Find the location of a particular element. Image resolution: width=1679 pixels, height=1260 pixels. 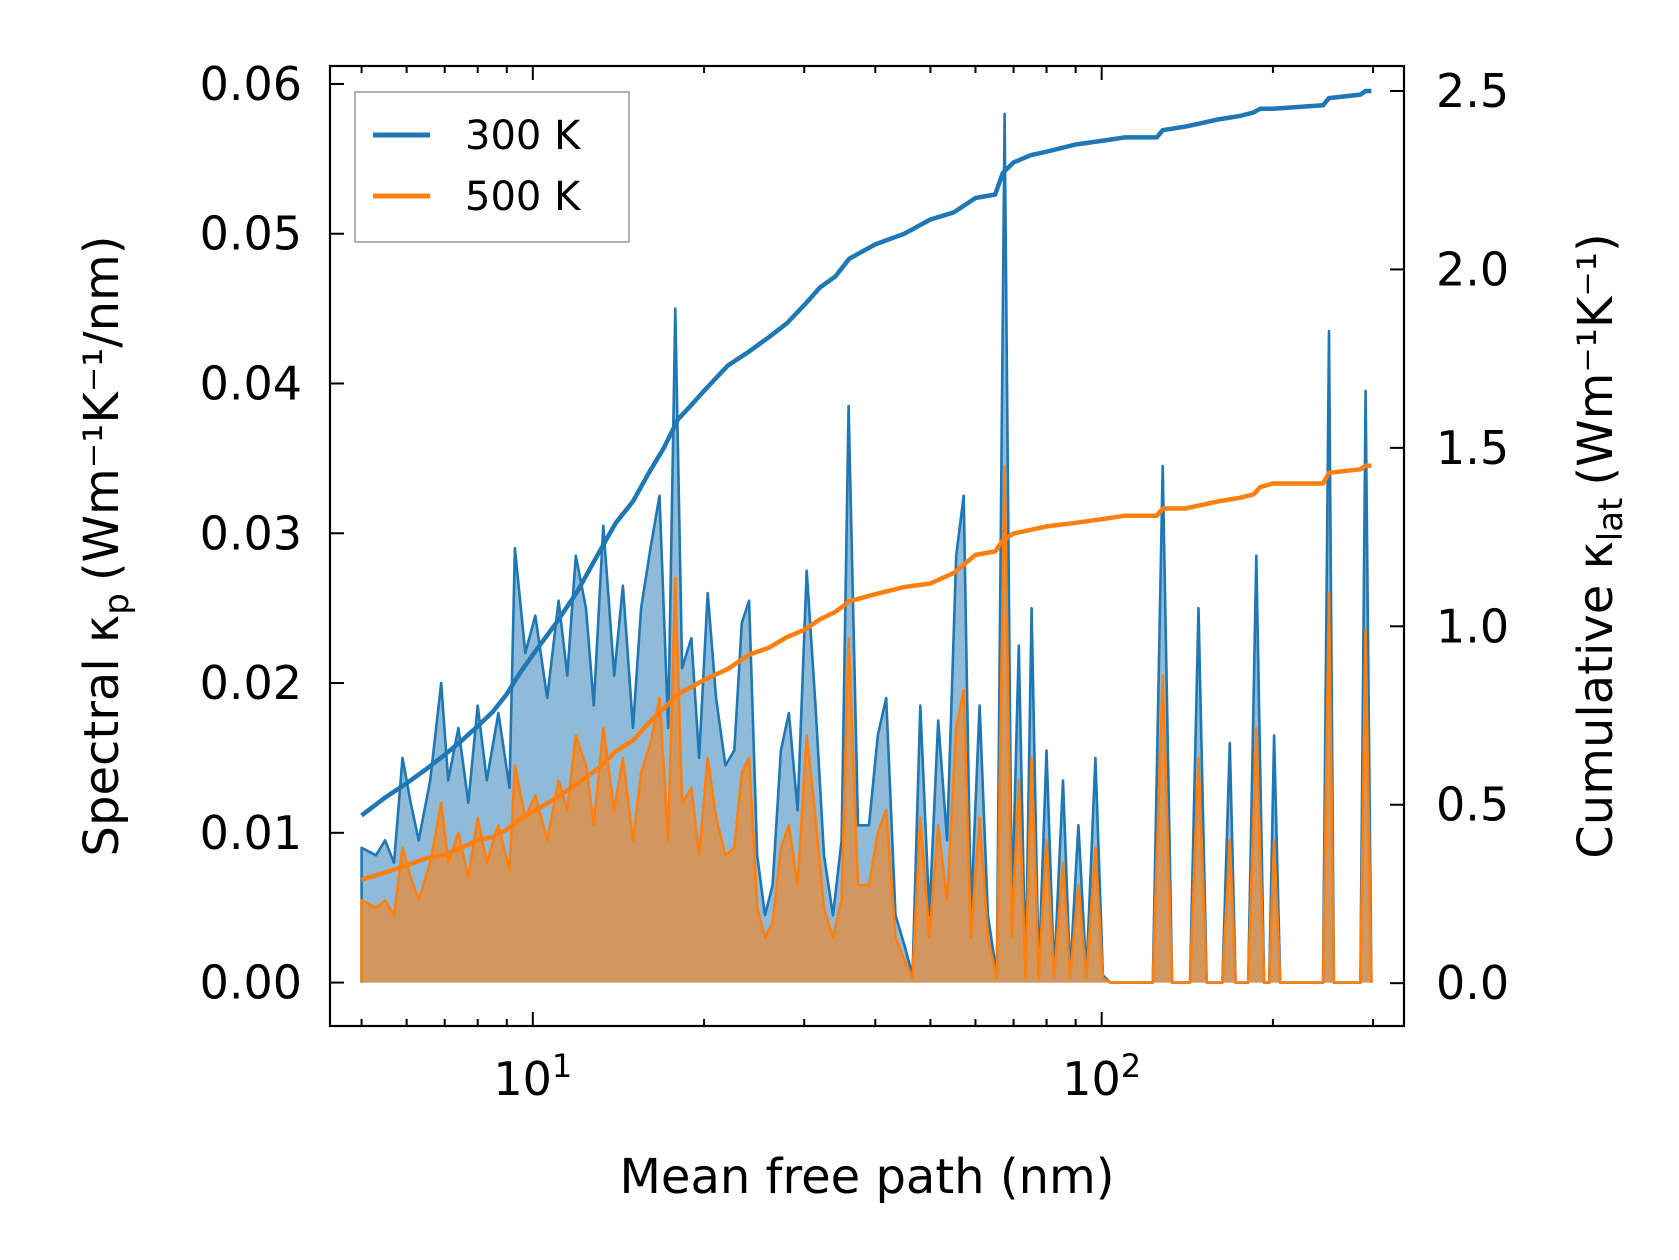

legend: 300 K 500 K is located at coordinates (492, 167).